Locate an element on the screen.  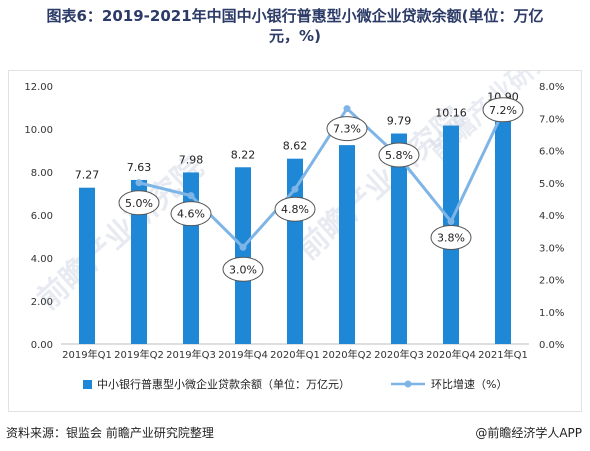
y-left-tick-label: 10.00 is located at coordinates (38, 130).